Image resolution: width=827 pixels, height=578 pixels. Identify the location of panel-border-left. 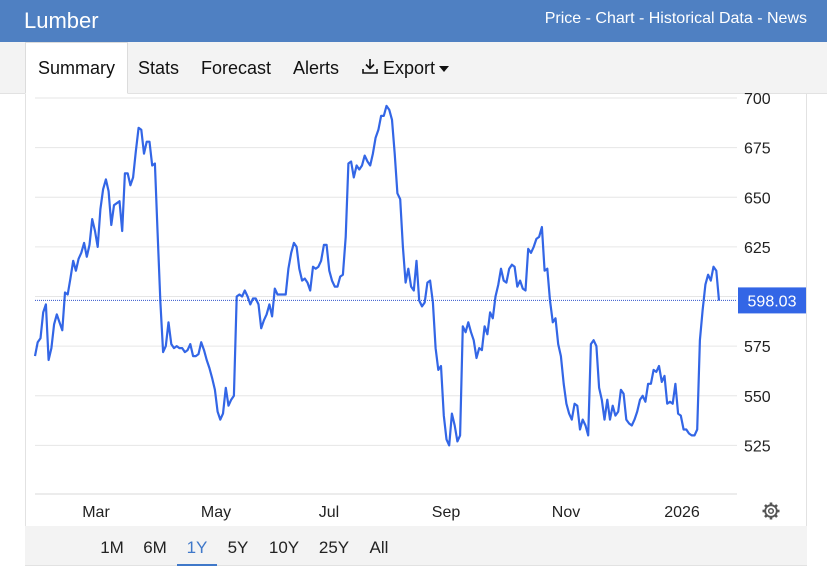
(25, 330).